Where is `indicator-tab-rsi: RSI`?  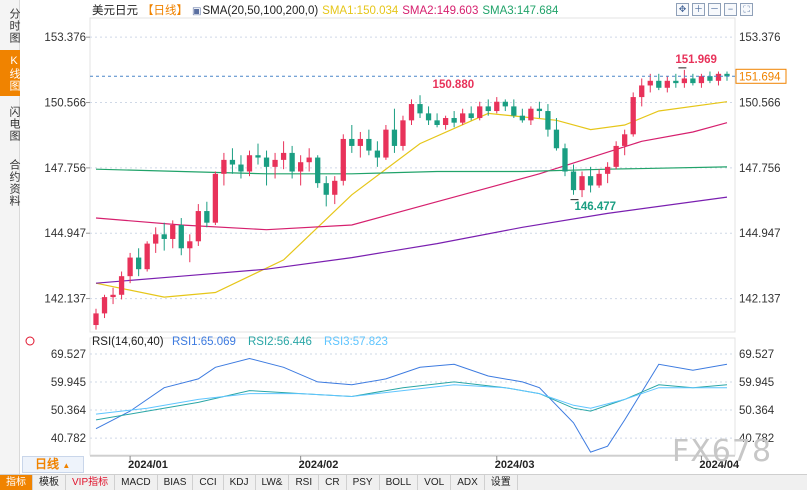 indicator-tab-rsi: RSI is located at coordinates (304, 482).